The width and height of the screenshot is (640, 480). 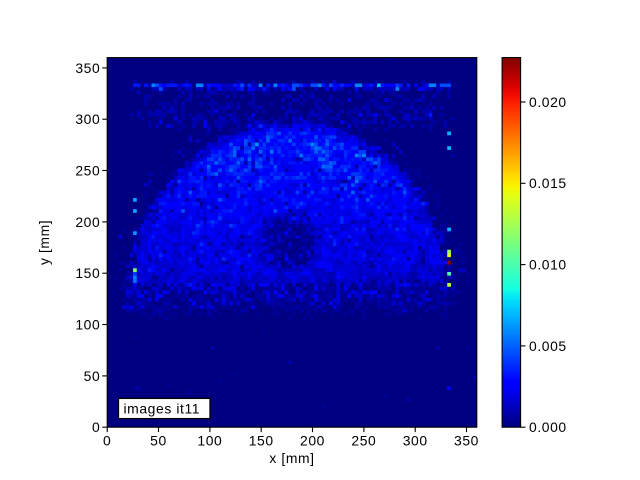 What do you see at coordinates (548, 427) in the screenshot?
I see `svg-text: 0.000` at bounding box center [548, 427].